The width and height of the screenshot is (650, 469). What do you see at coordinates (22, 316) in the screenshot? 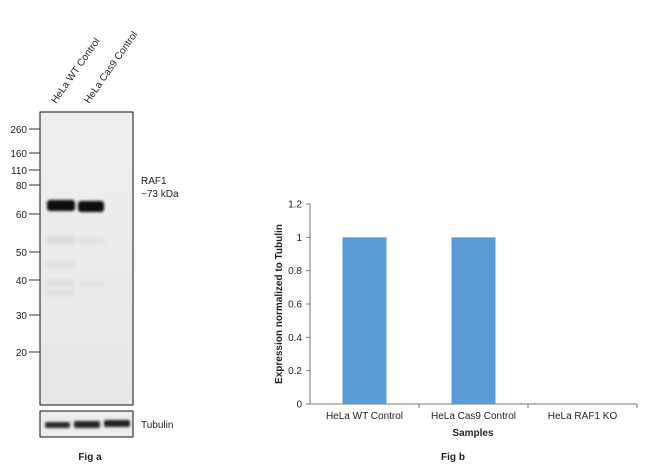
I see `svg-text: 30` at bounding box center [22, 316].